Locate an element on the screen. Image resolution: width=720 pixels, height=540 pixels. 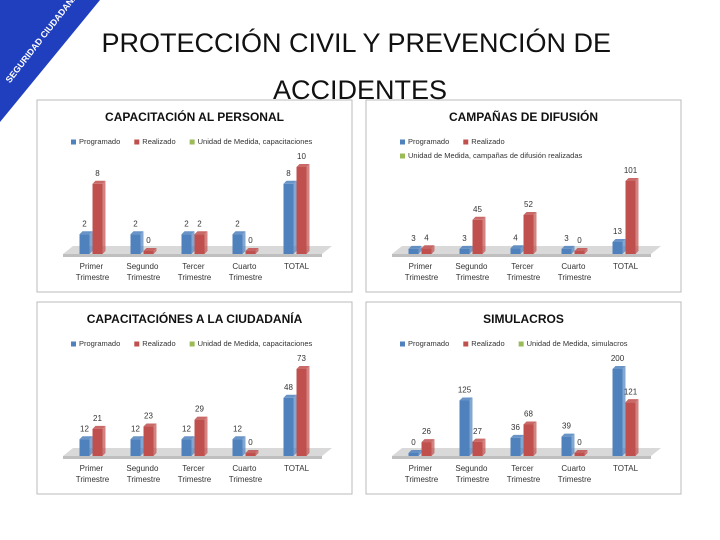
data-label: 10 is located at coordinates (301, 156).